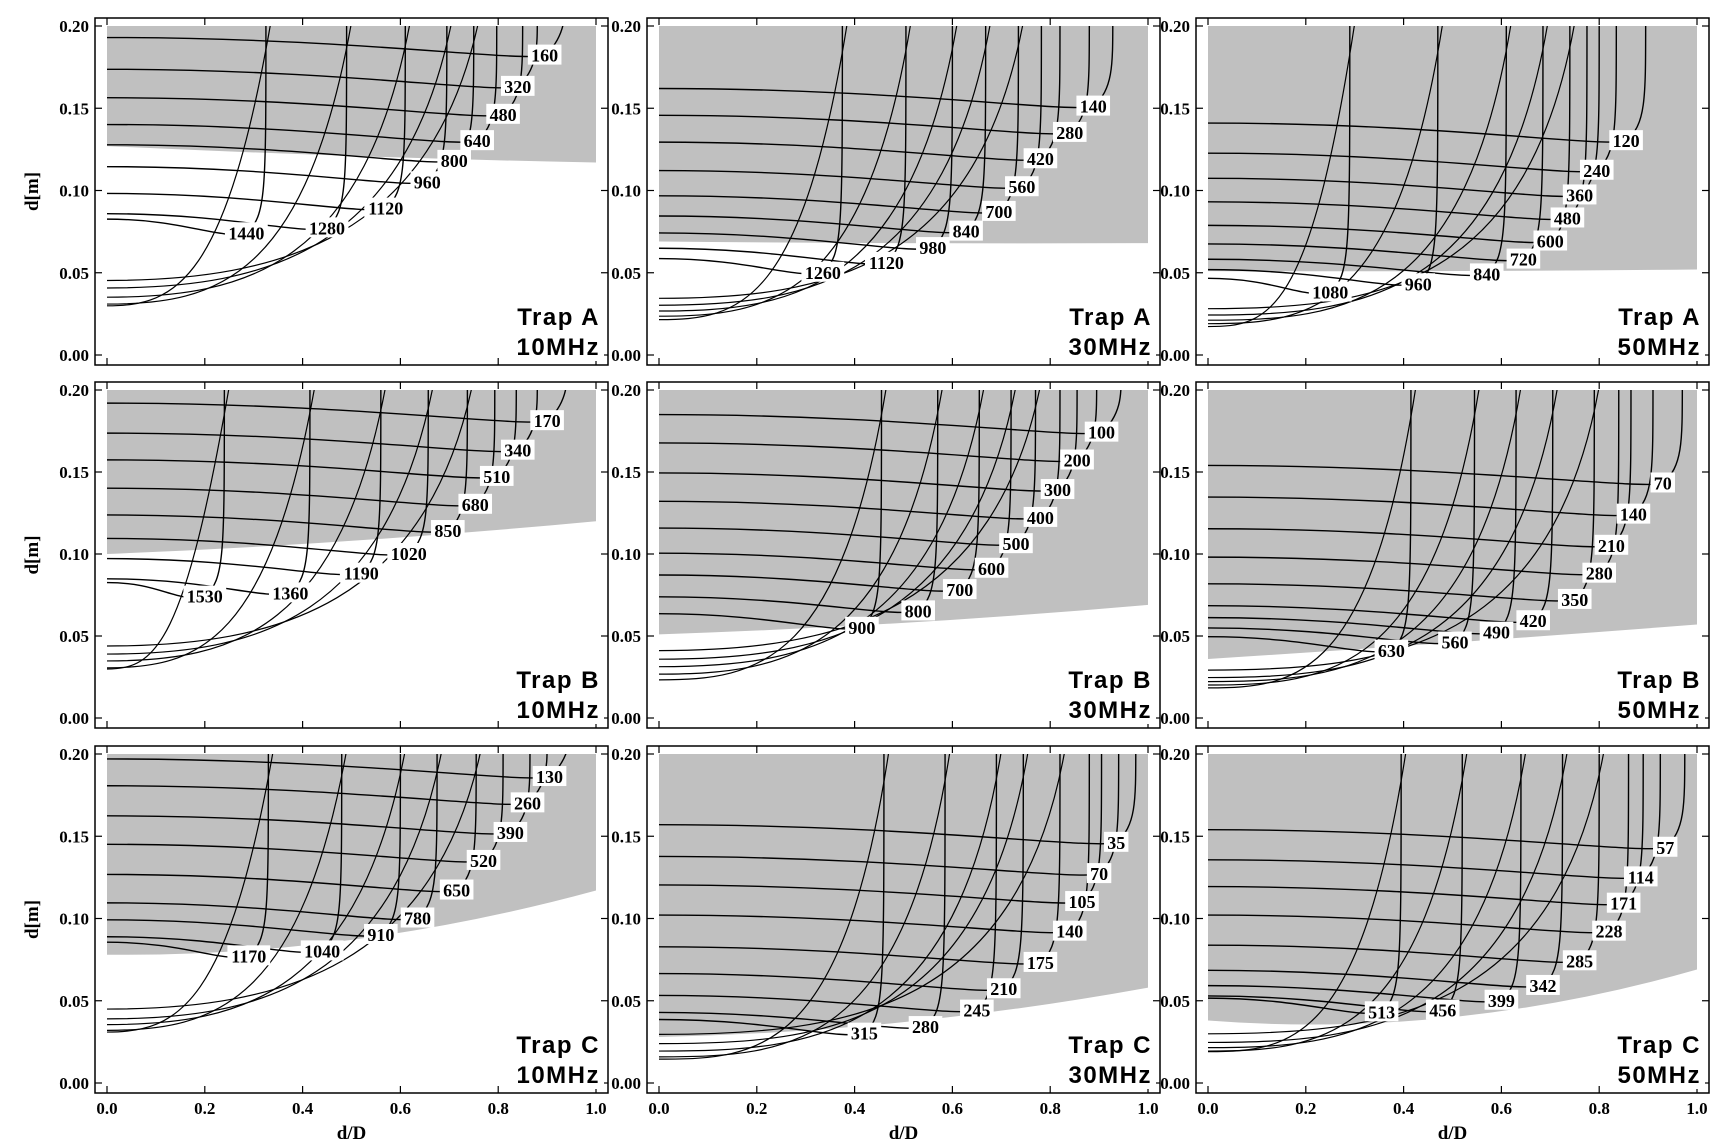 The height and width of the screenshot is (1143, 1726). I want to click on contour-label-510: 510, so click(496, 476).